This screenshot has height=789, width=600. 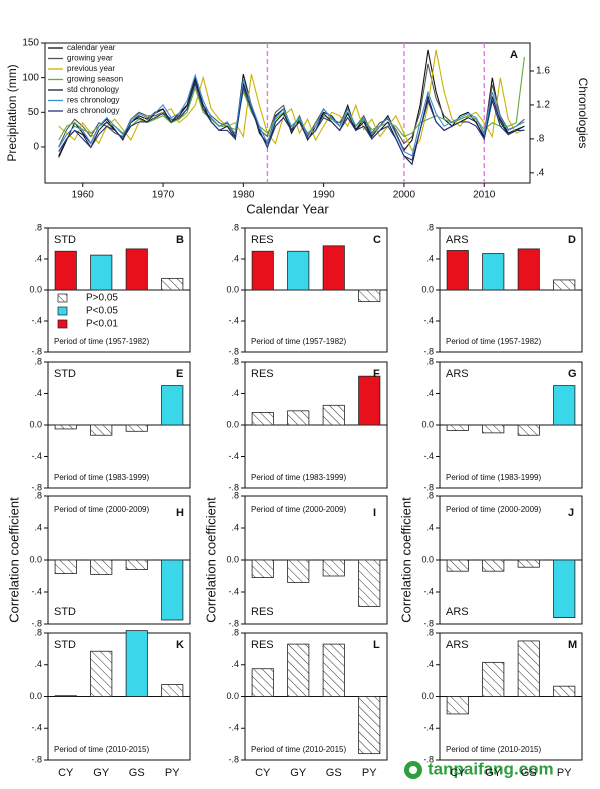 What do you see at coordinates (90, 58) in the screenshot?
I see `legend-label: growing year` at bounding box center [90, 58].